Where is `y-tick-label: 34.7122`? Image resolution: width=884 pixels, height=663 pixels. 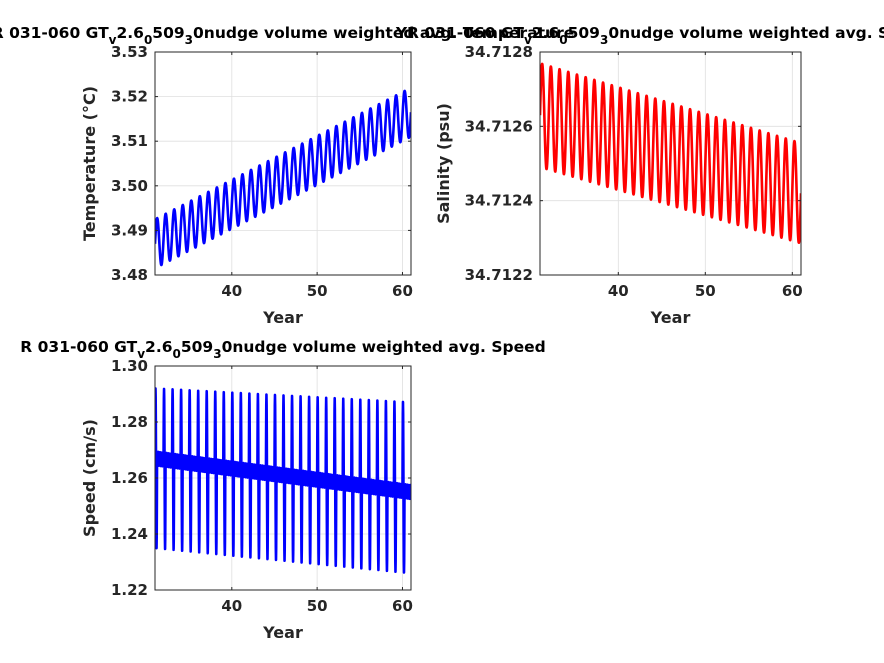 y-tick-label: 34.7122 is located at coordinates (499, 275).